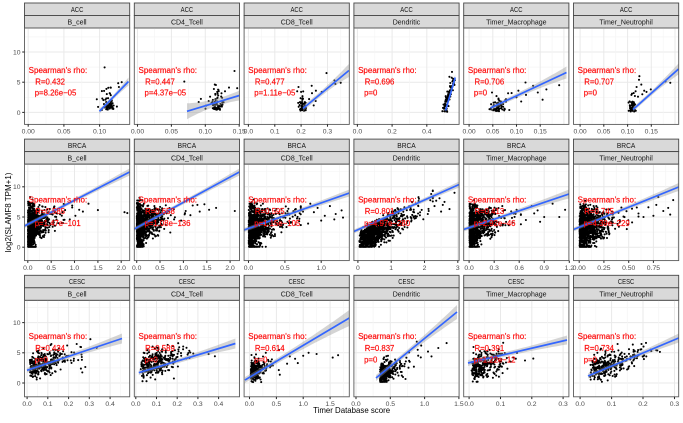  I want to click on svg-text: R=0.589, so click(160, 348).